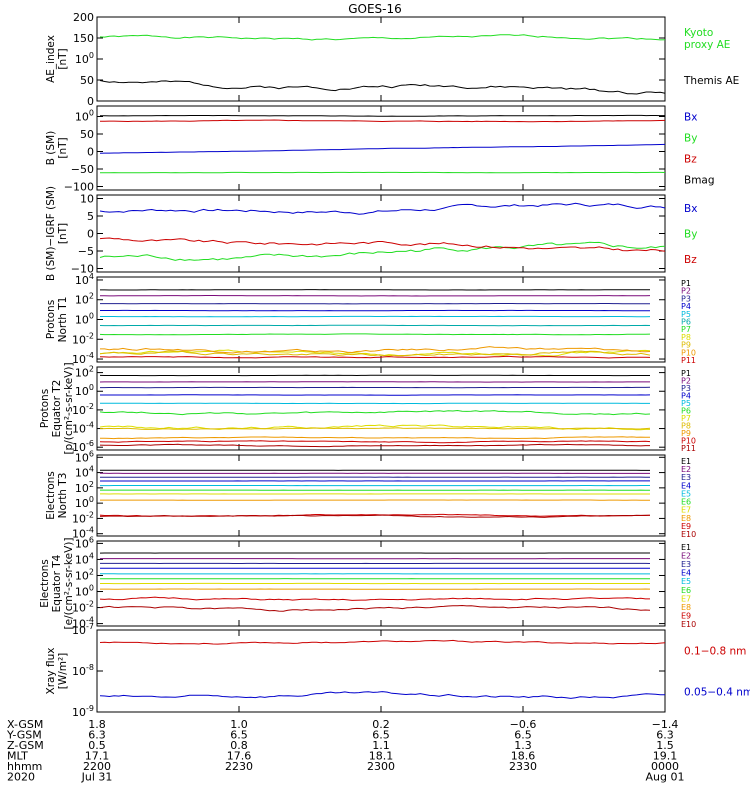 This screenshot has width=750, height=800. Describe the element at coordinates (665, 777) in the screenshot. I see `x-axis-value: Aug 01` at that location.